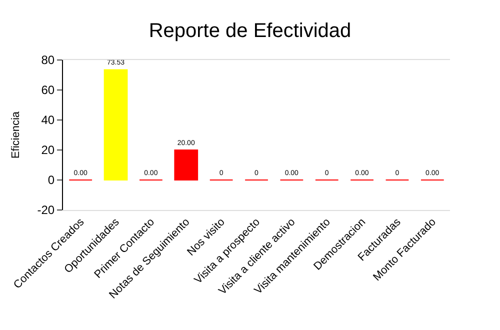  Describe the element at coordinates (48, 120) in the screenshot. I see `y-tick-label: 40` at that location.